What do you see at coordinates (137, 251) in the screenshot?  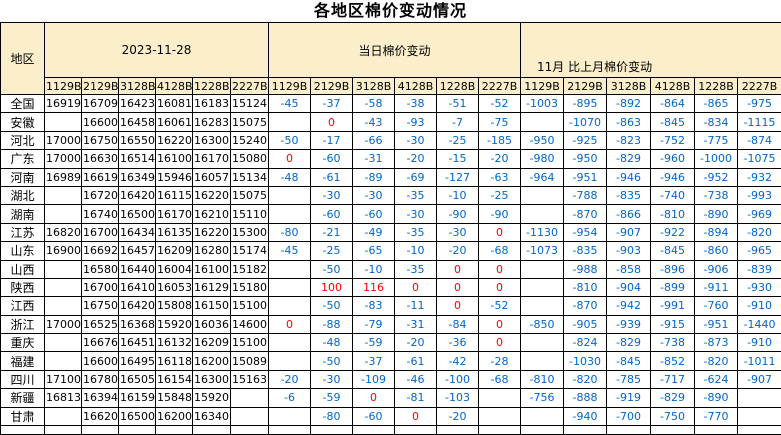 I see `price-cell: 16457` at bounding box center [137, 251].